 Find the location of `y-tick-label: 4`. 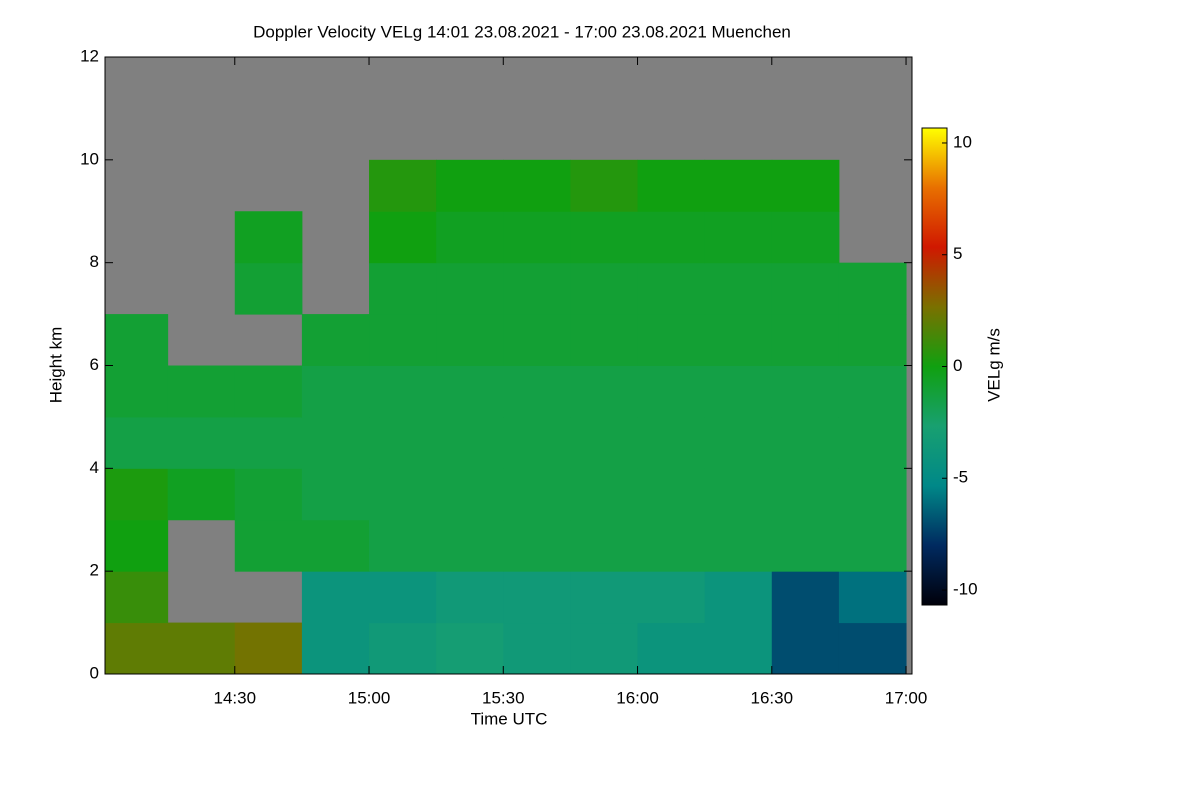

y-tick-label: 4 is located at coordinates (94, 467).